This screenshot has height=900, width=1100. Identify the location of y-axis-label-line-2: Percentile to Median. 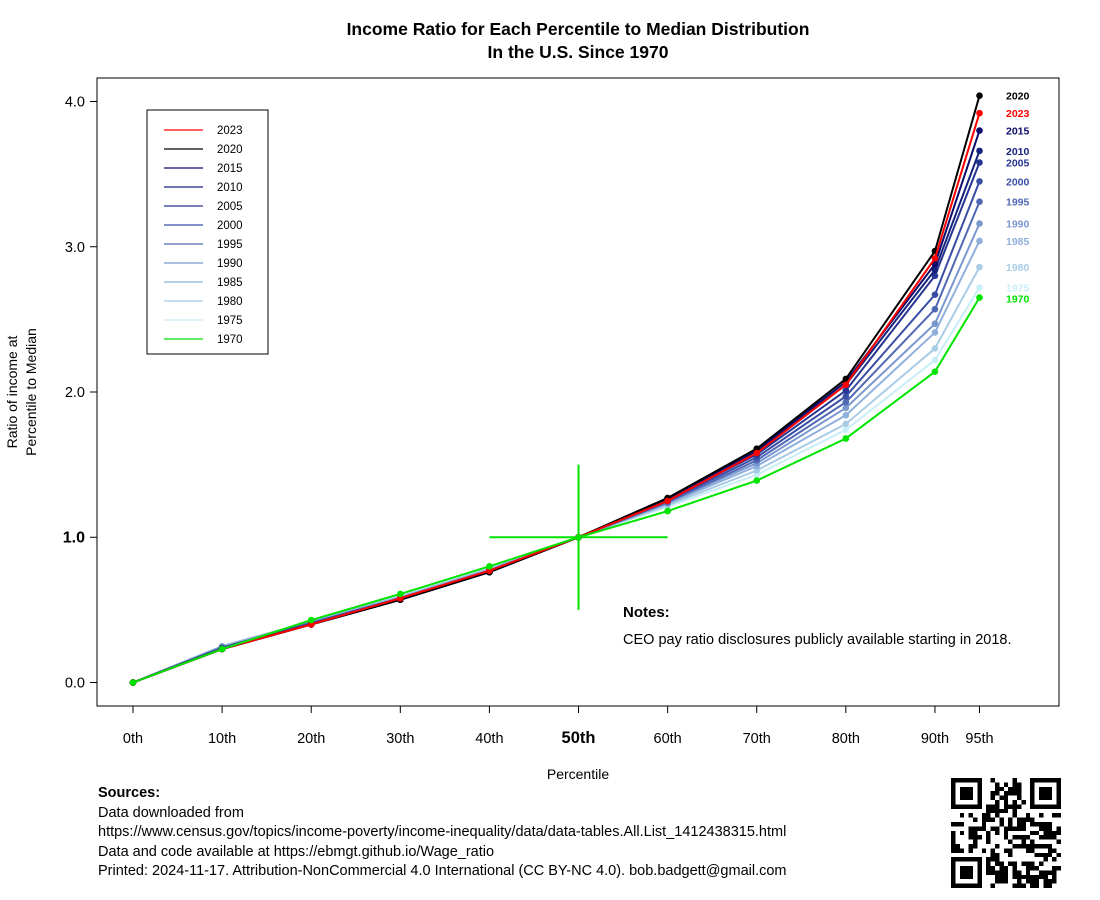
(31, 392).